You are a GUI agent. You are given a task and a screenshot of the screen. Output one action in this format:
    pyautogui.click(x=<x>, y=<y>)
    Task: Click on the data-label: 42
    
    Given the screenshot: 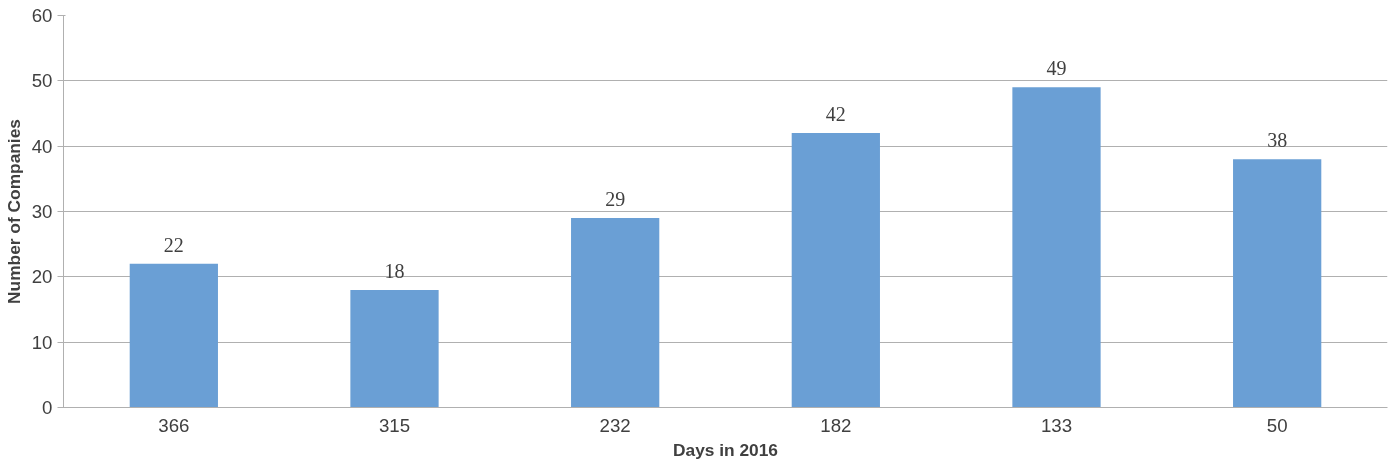 What is the action you would take?
    pyautogui.click(x=835, y=114)
    